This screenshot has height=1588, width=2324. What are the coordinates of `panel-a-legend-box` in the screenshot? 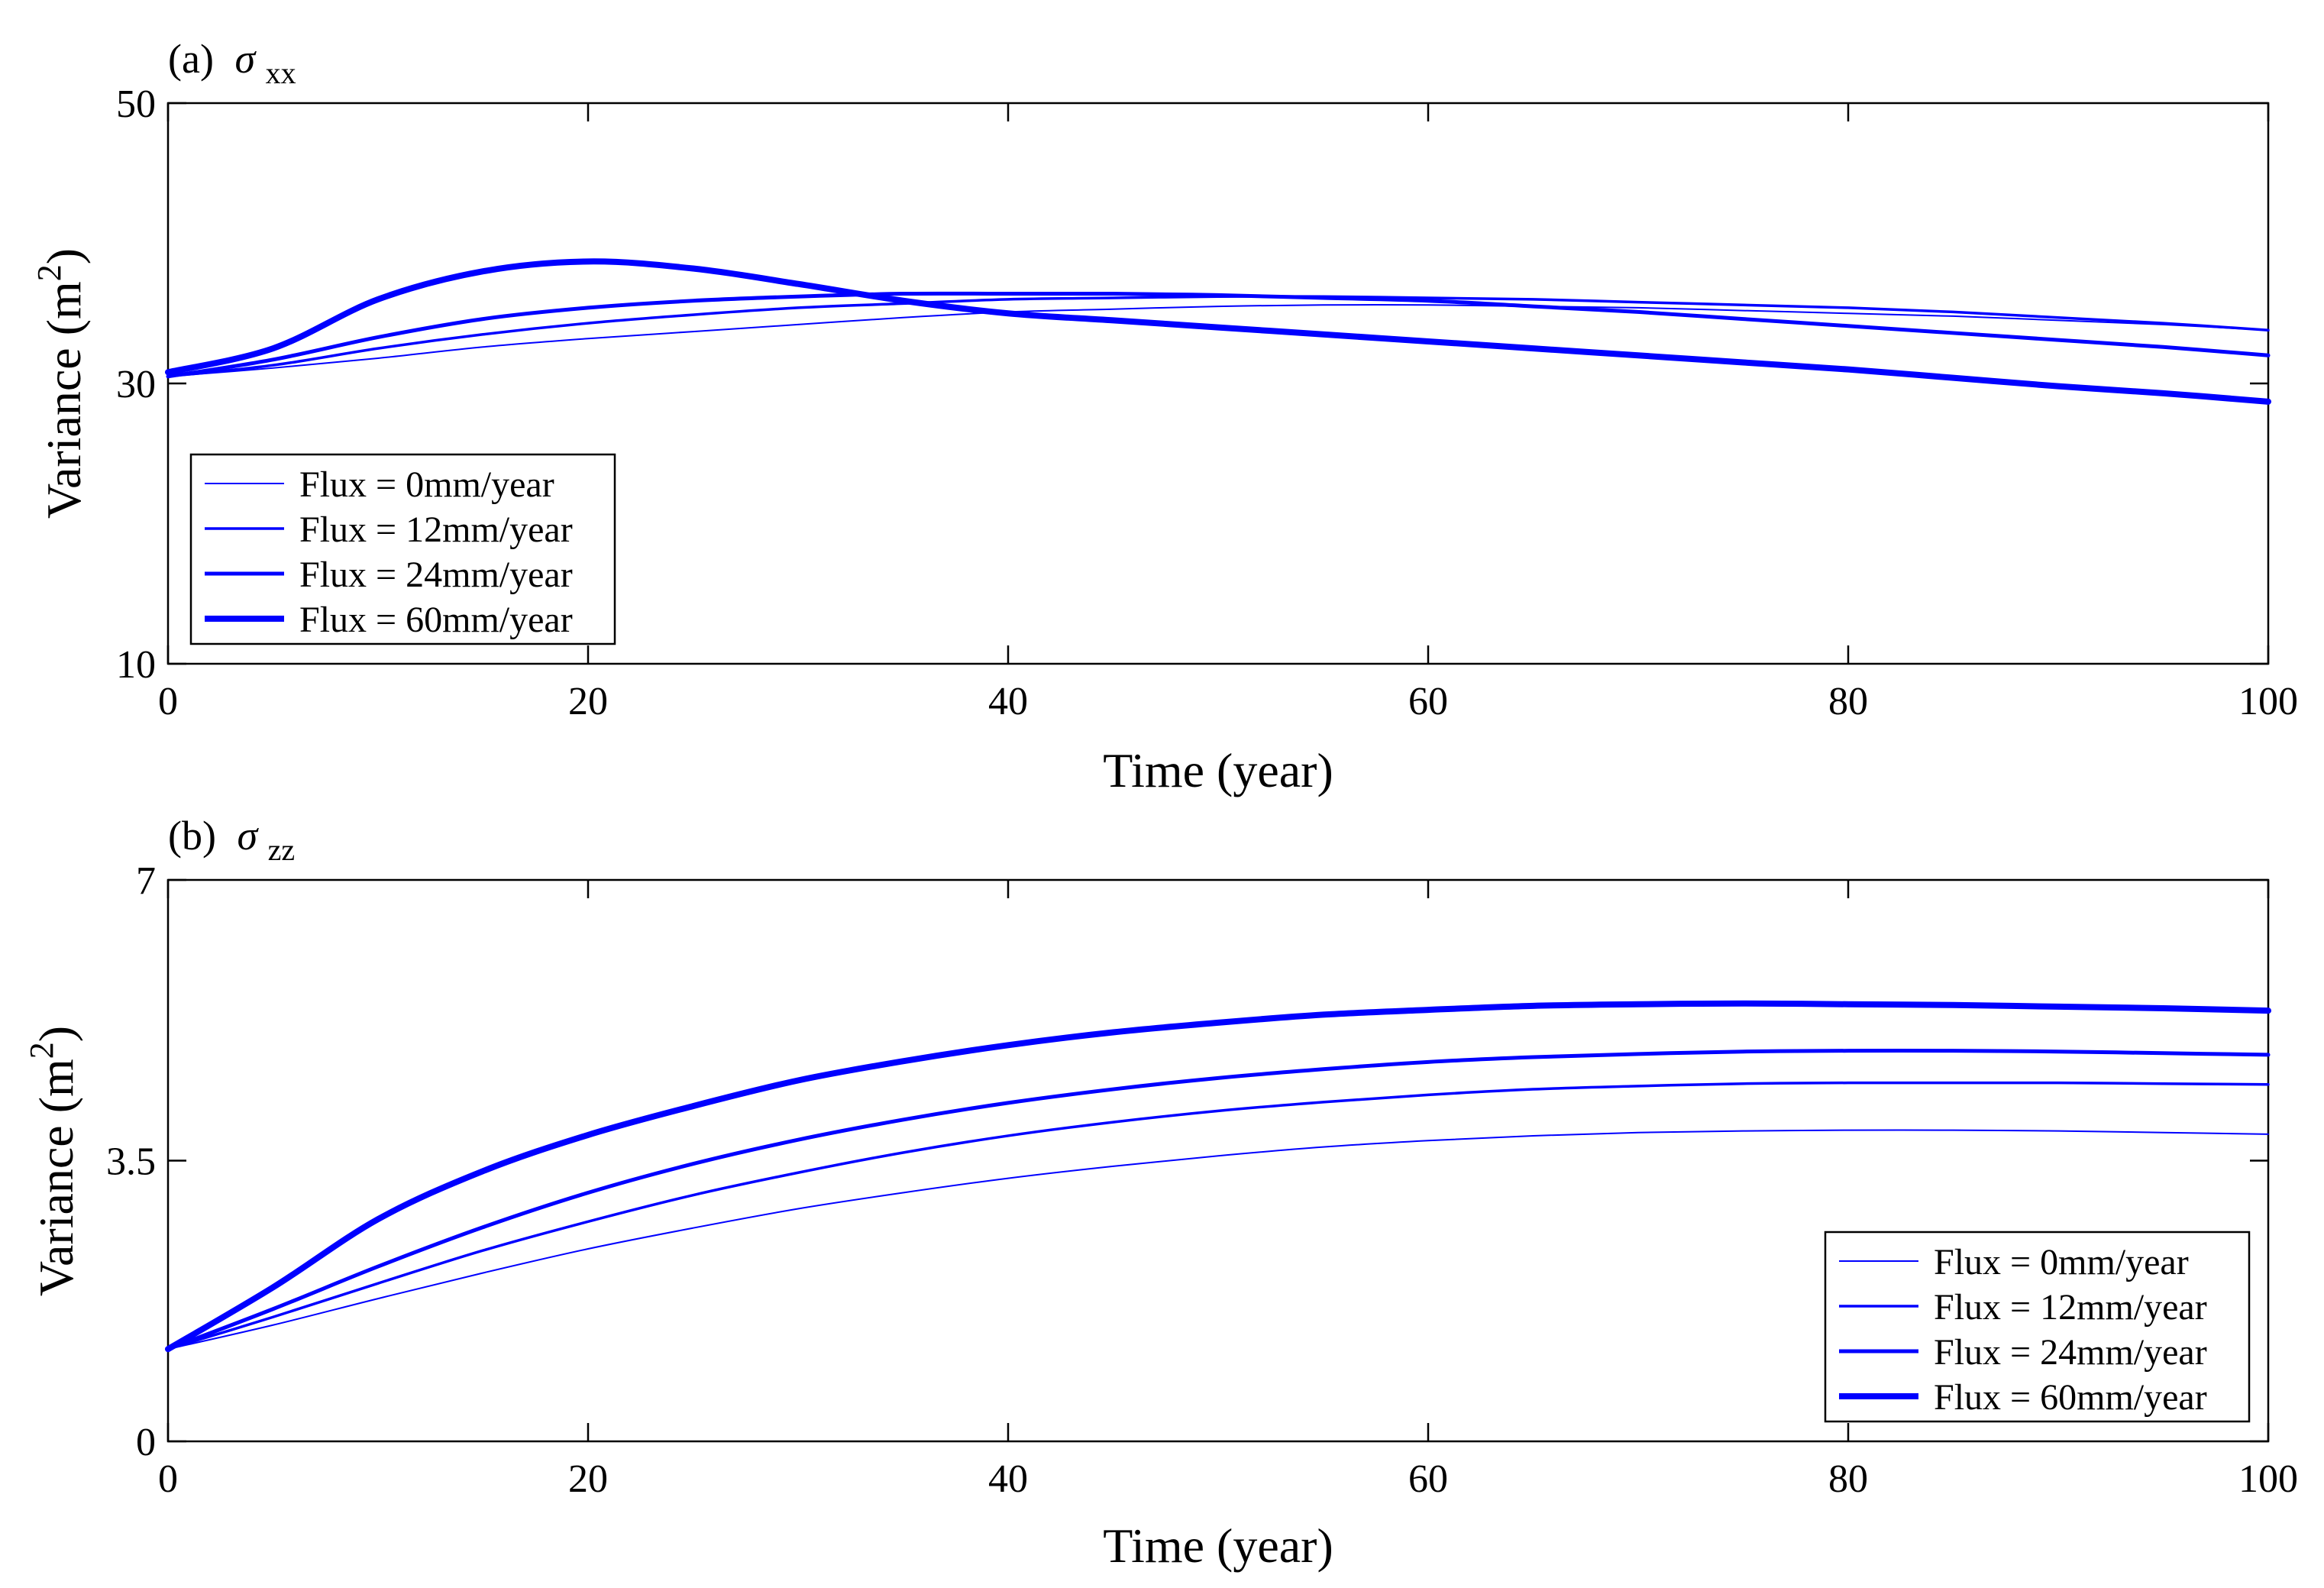 It's located at (403, 549).